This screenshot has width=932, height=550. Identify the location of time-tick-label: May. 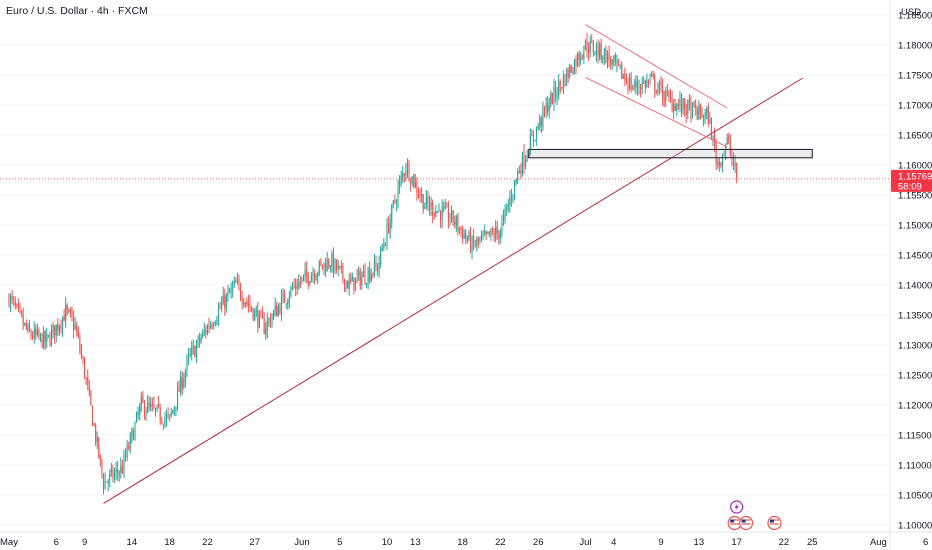
(9, 542).